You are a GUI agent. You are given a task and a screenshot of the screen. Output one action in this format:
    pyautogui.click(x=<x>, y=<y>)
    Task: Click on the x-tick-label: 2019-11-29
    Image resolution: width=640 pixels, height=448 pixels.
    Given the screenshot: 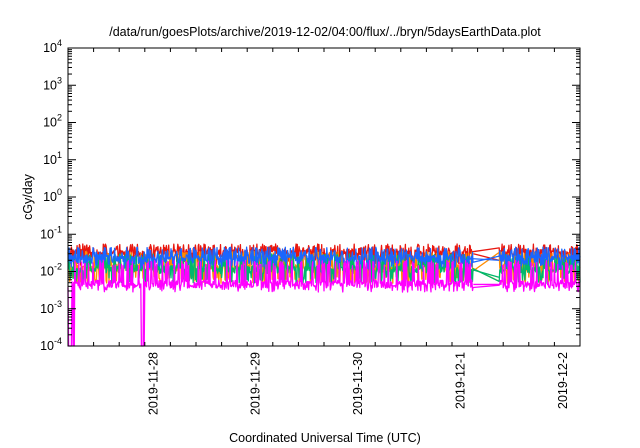 What is the action you would take?
    pyautogui.click(x=256, y=383)
    